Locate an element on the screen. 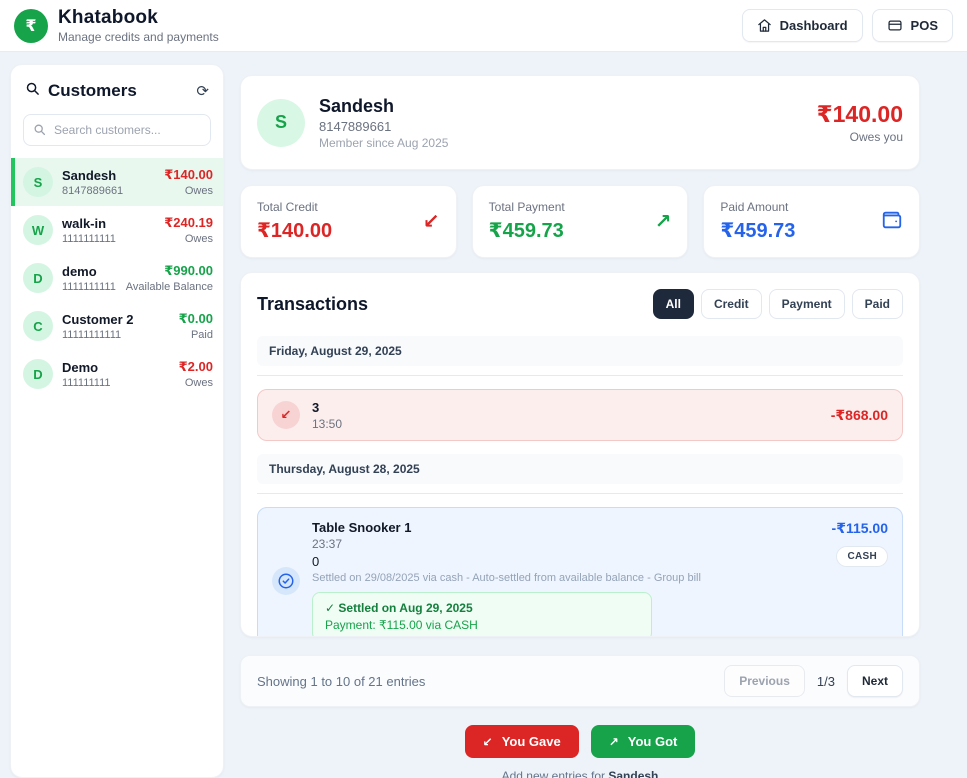 Image resolution: width=967 pixels, height=778 pixels. filter-payment: Payment is located at coordinates (806, 304).